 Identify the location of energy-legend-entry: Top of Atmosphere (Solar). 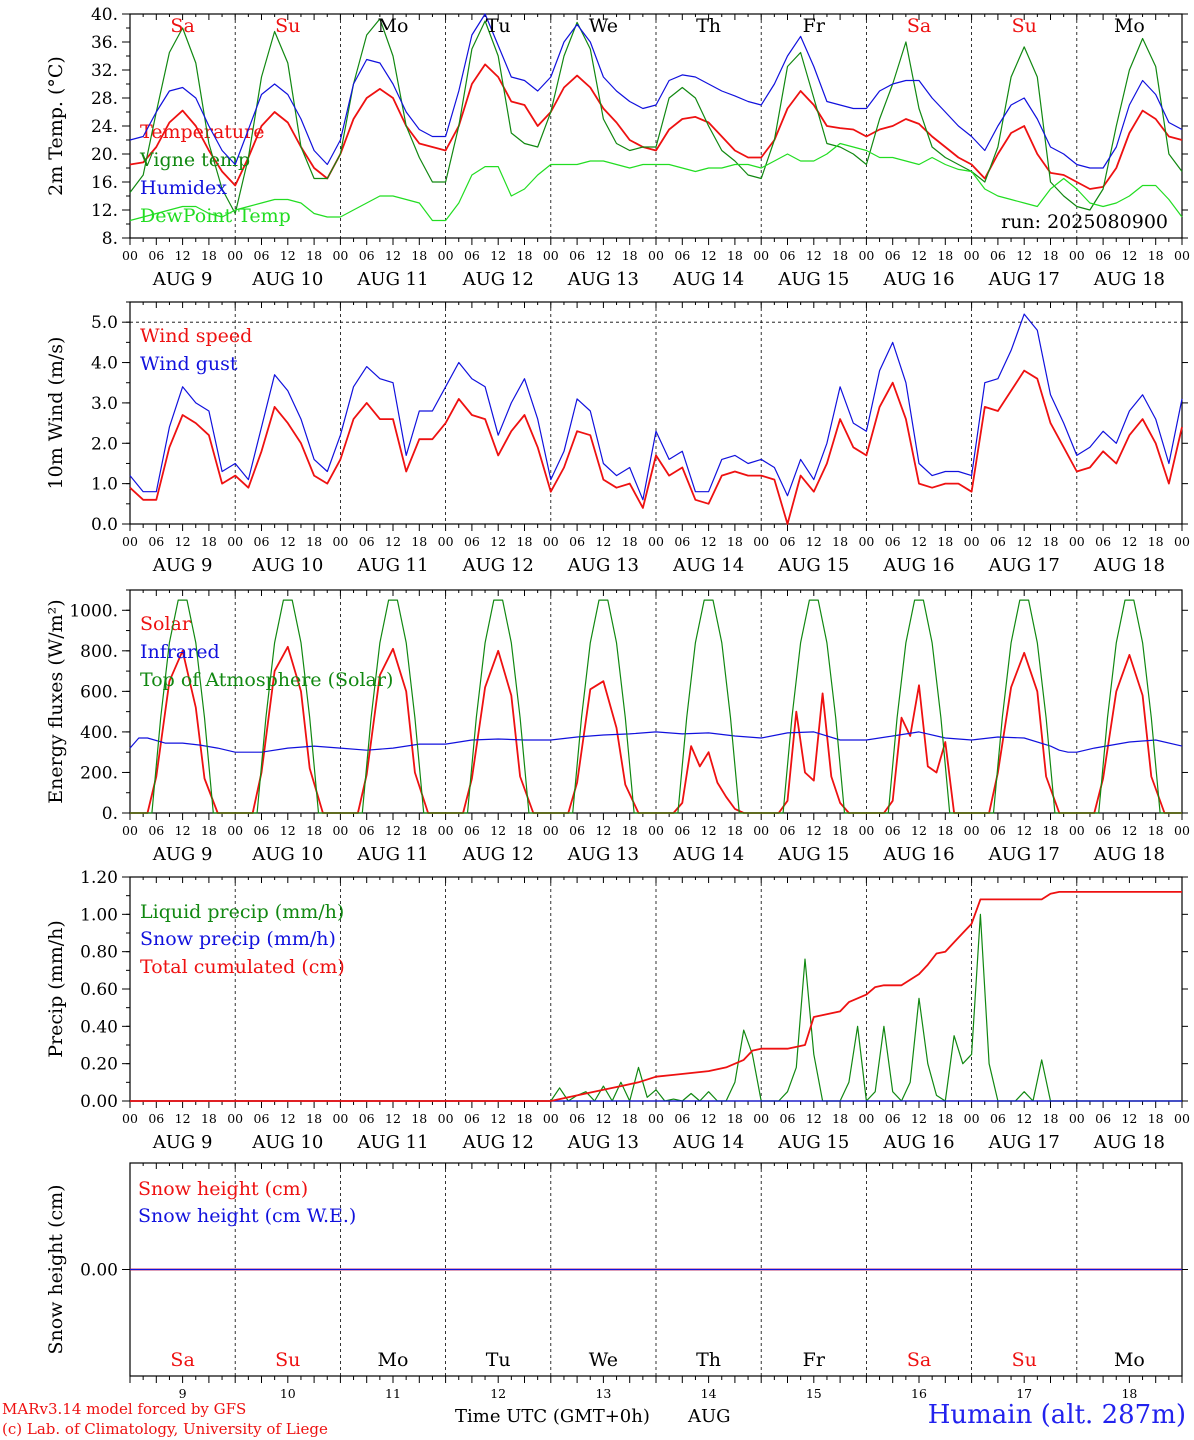
(266, 680).